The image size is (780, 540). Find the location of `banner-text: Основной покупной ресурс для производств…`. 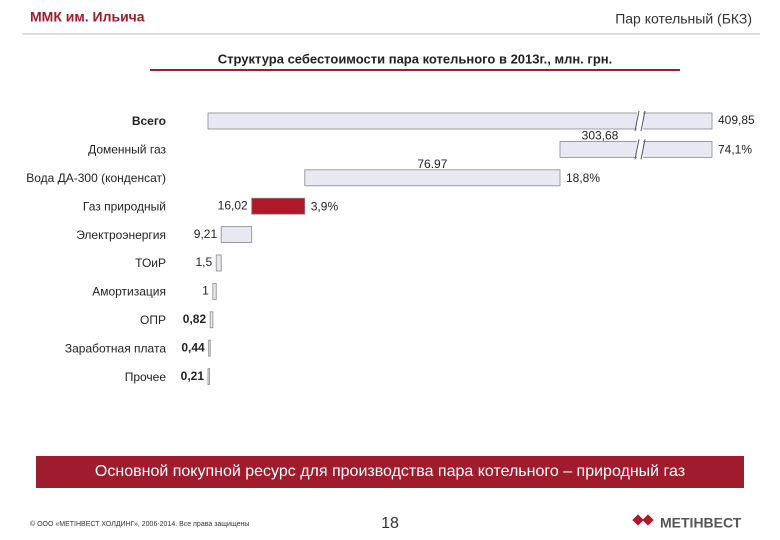

banner-text: Основной покупной ресурс для производств… is located at coordinates (390, 471).